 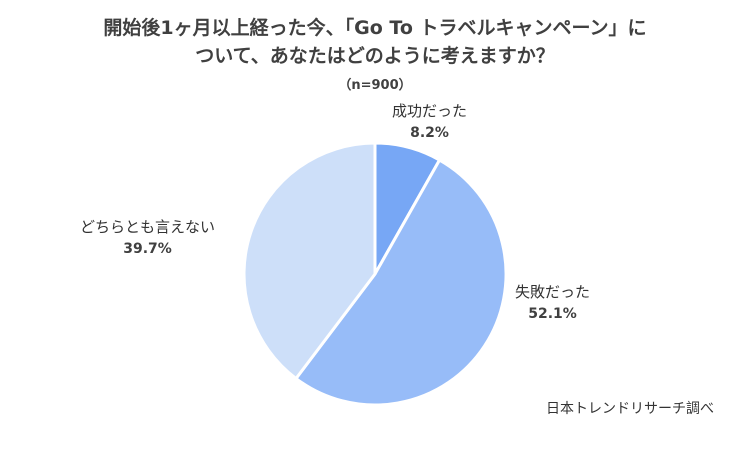 I want to click on chart-title-line-2: ついて、あなたはどのように考えますか？, so click(x=375, y=56).